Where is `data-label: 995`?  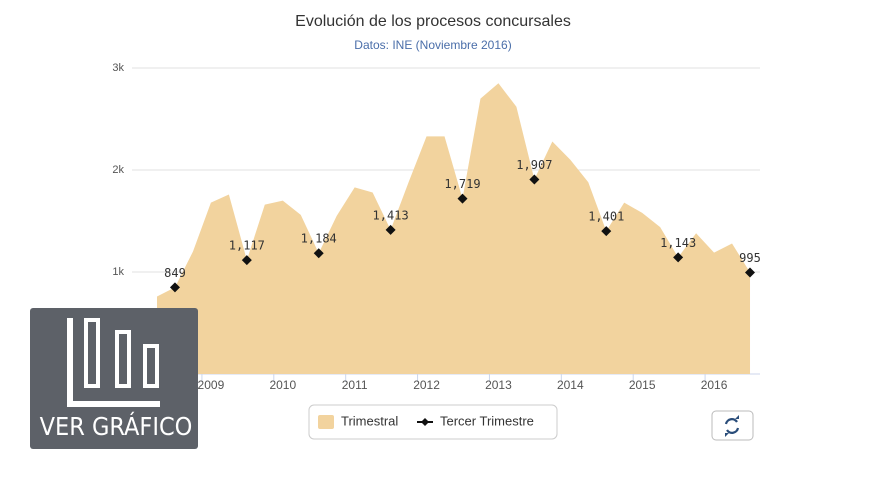 data-label: 995 is located at coordinates (750, 258).